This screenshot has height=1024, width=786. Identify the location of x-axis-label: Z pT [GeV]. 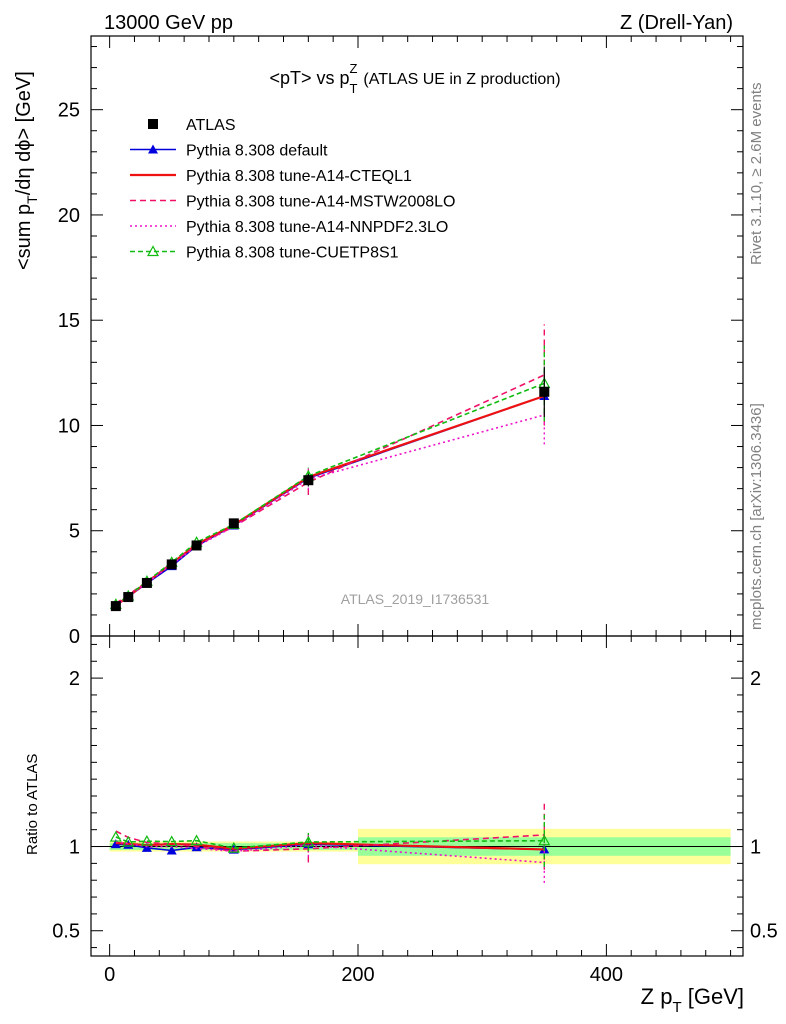
(692, 1000).